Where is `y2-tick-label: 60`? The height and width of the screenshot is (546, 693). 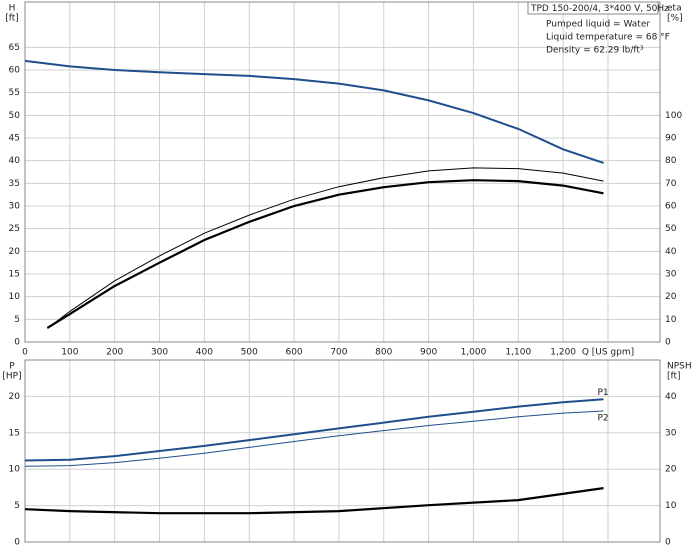 y2-tick-label: 60 is located at coordinates (671, 207).